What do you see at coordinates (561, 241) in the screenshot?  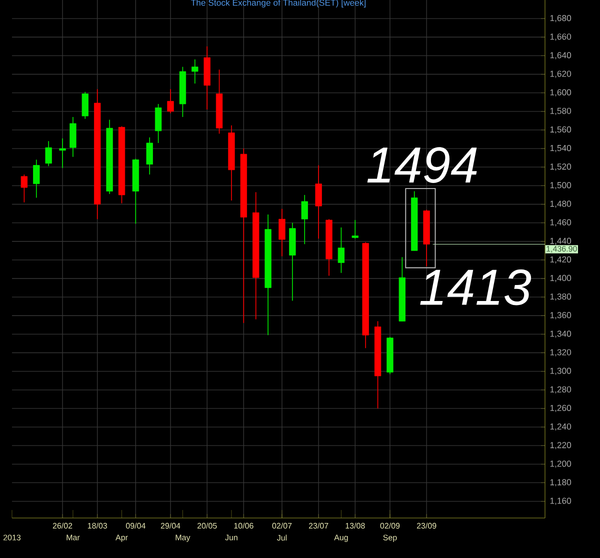 I see `y-tick-label: 1,440` at bounding box center [561, 241].